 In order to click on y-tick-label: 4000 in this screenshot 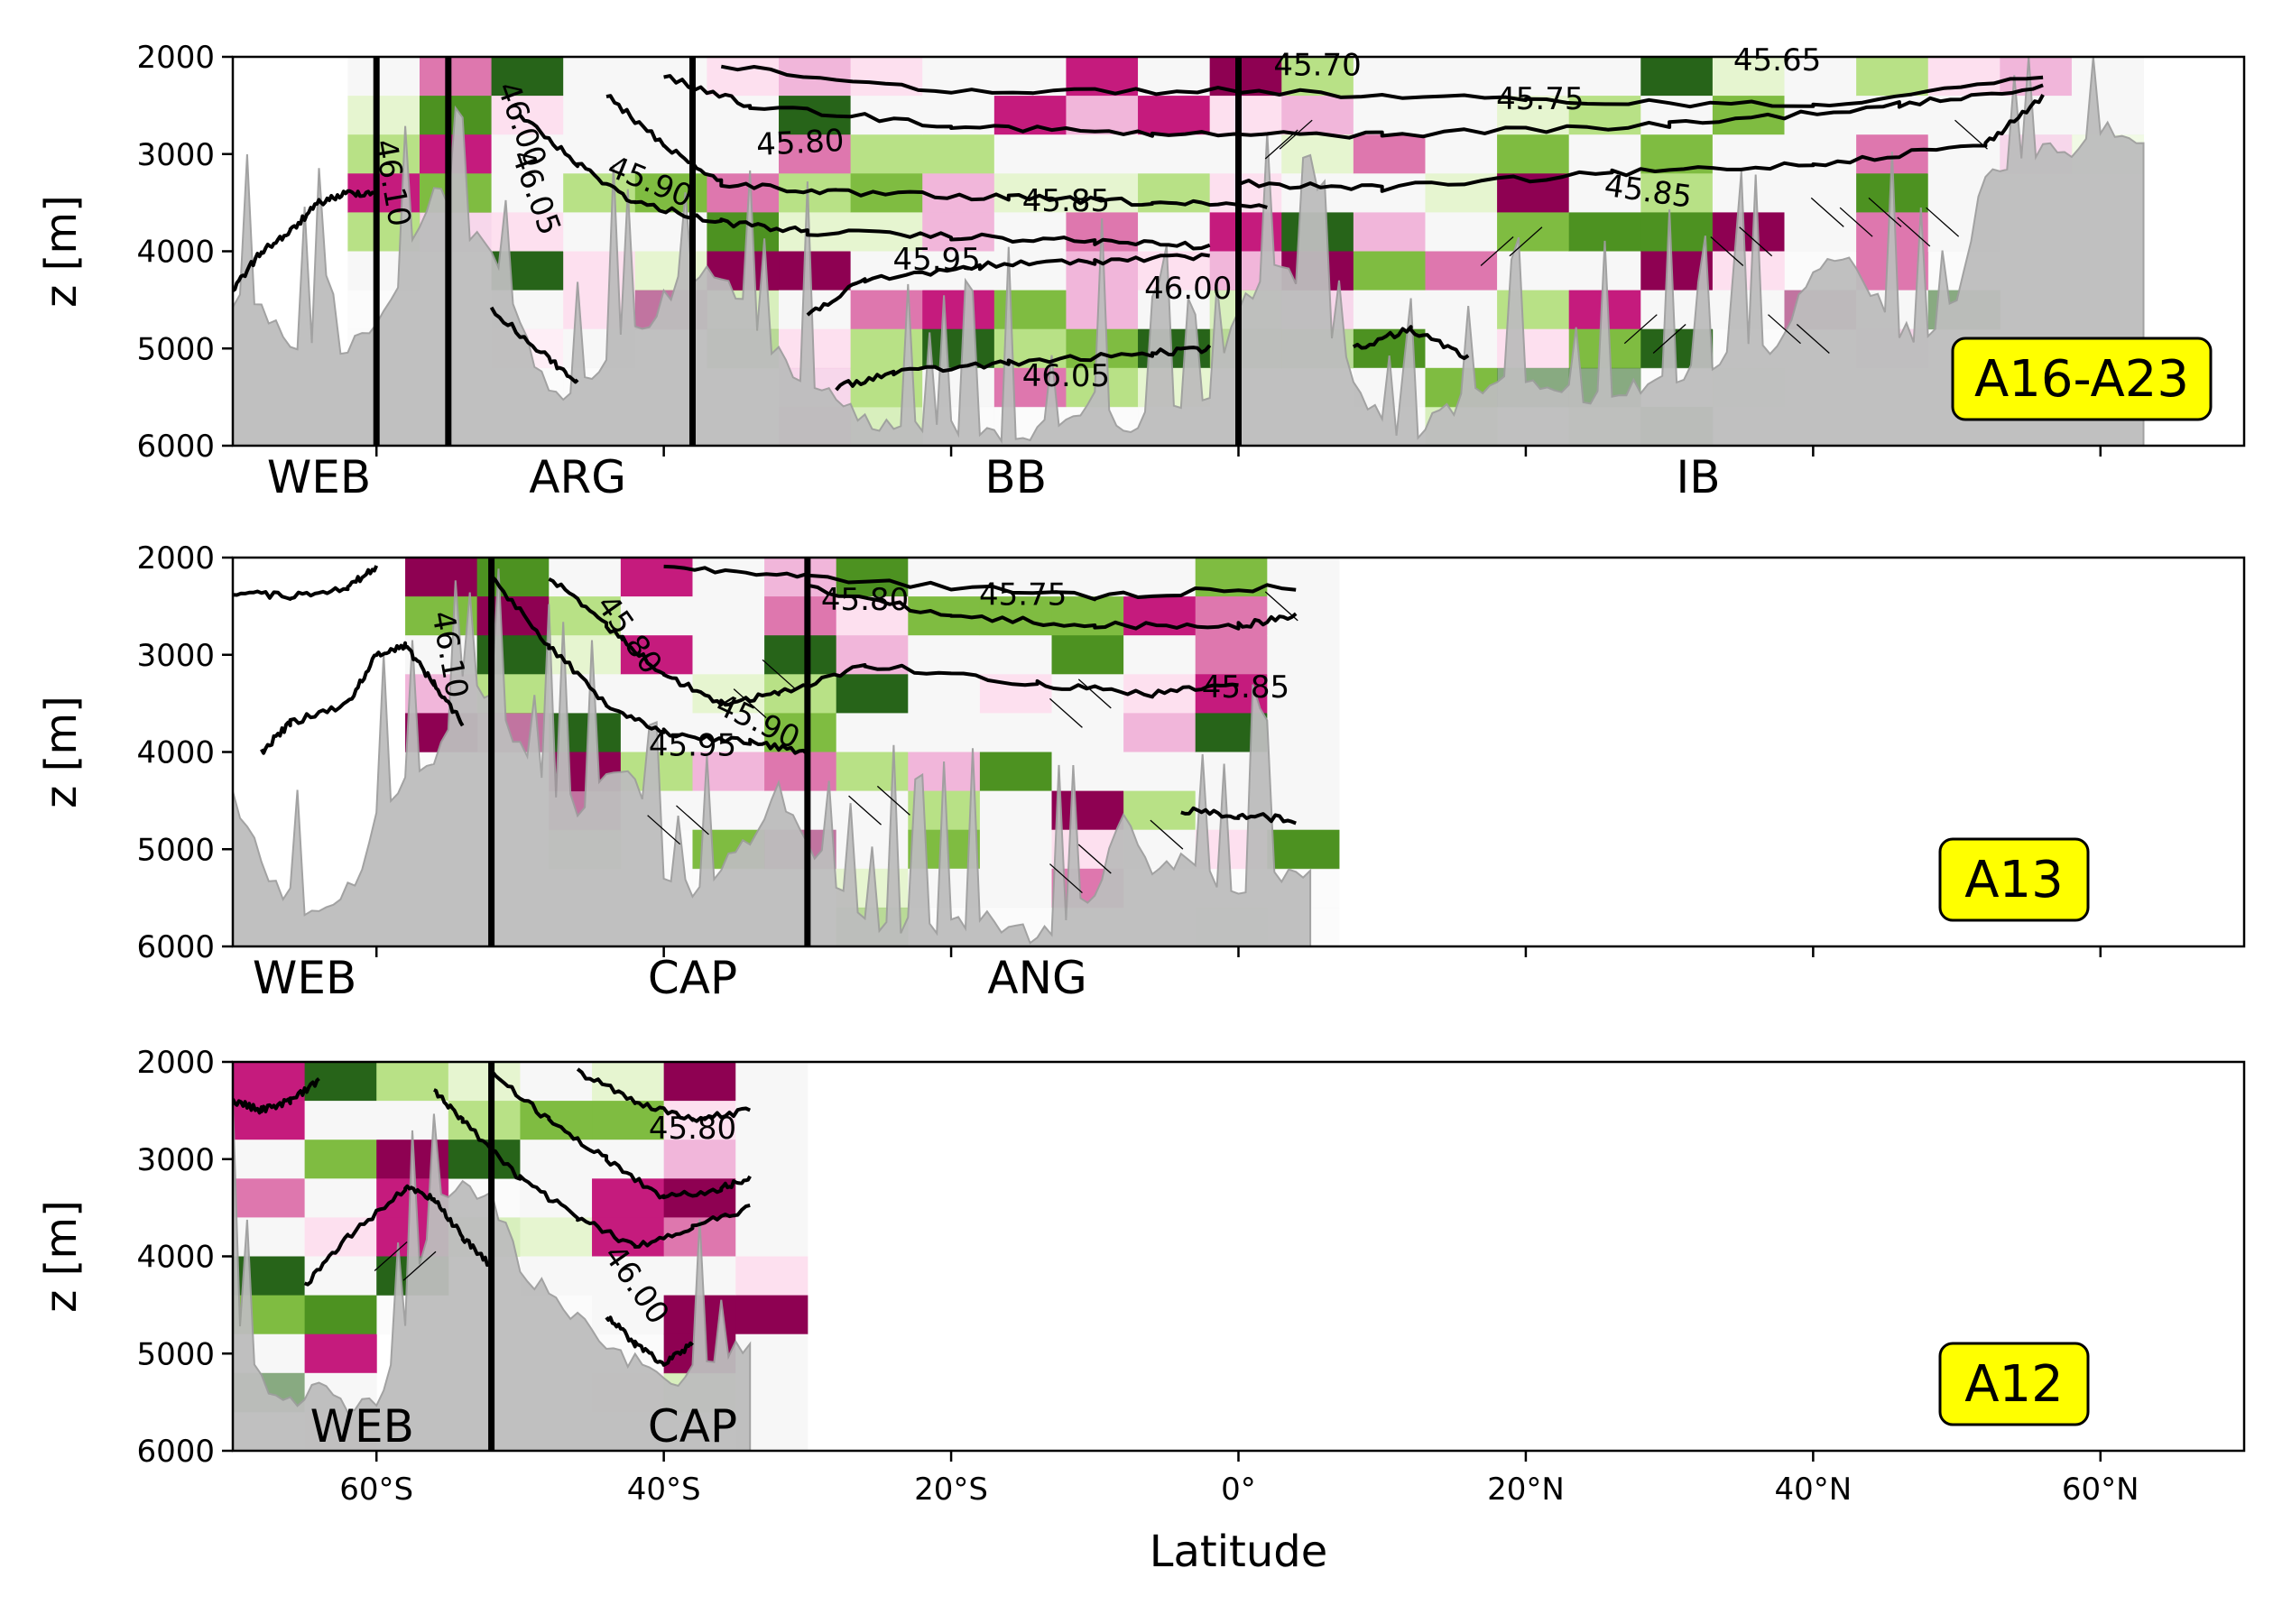, I will do `click(175, 253)`.